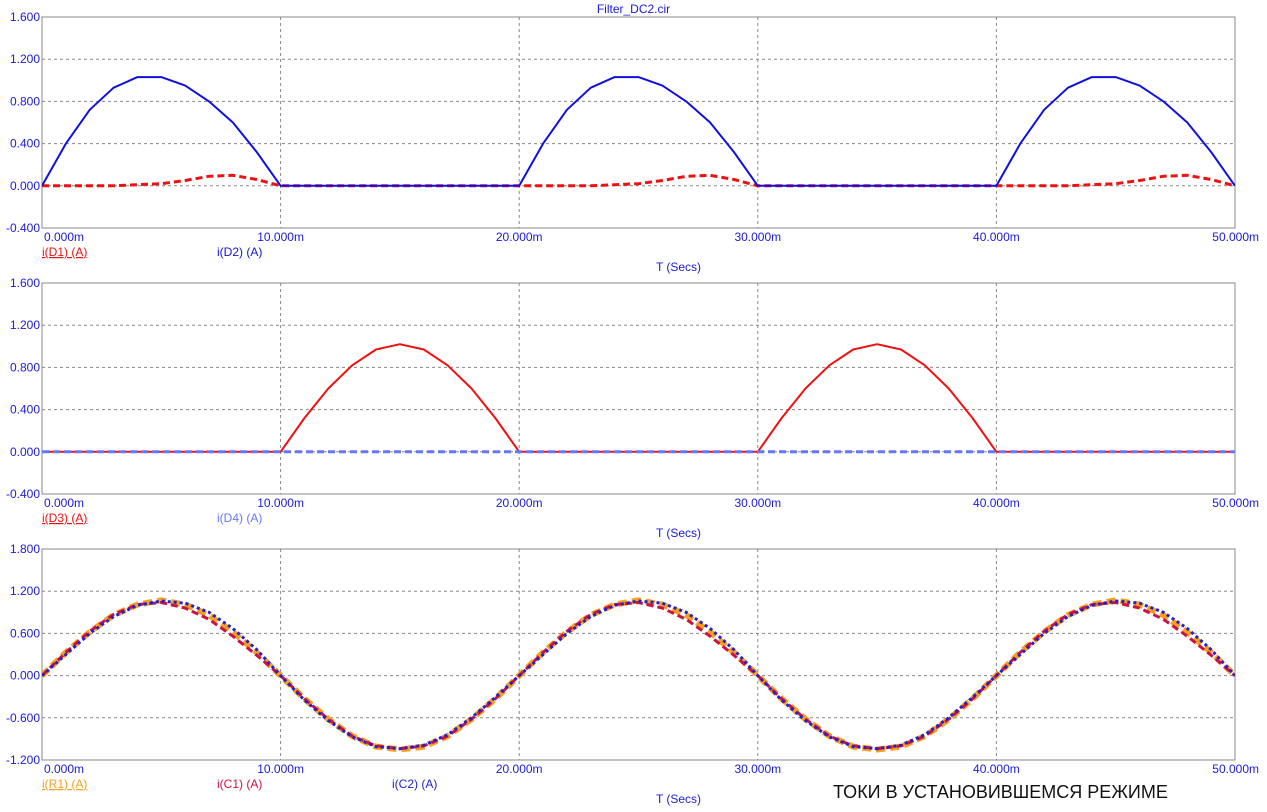 Image resolution: width=1267 pixels, height=812 pixels. What do you see at coordinates (239, 252) in the screenshot?
I see `legend-entry: i(D2) (A)` at bounding box center [239, 252].